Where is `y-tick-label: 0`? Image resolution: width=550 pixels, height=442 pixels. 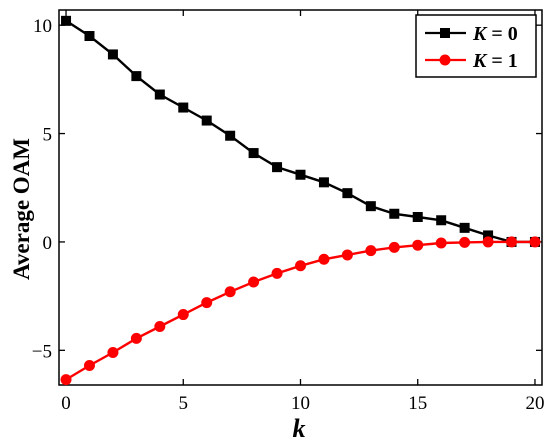
y-tick-label: 0 is located at coordinates (48, 243).